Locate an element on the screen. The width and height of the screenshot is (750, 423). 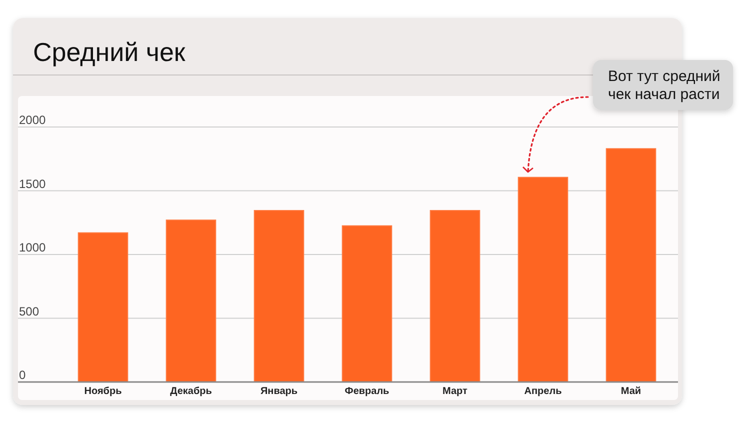
y-tick-label: 500 is located at coordinates (29, 311).